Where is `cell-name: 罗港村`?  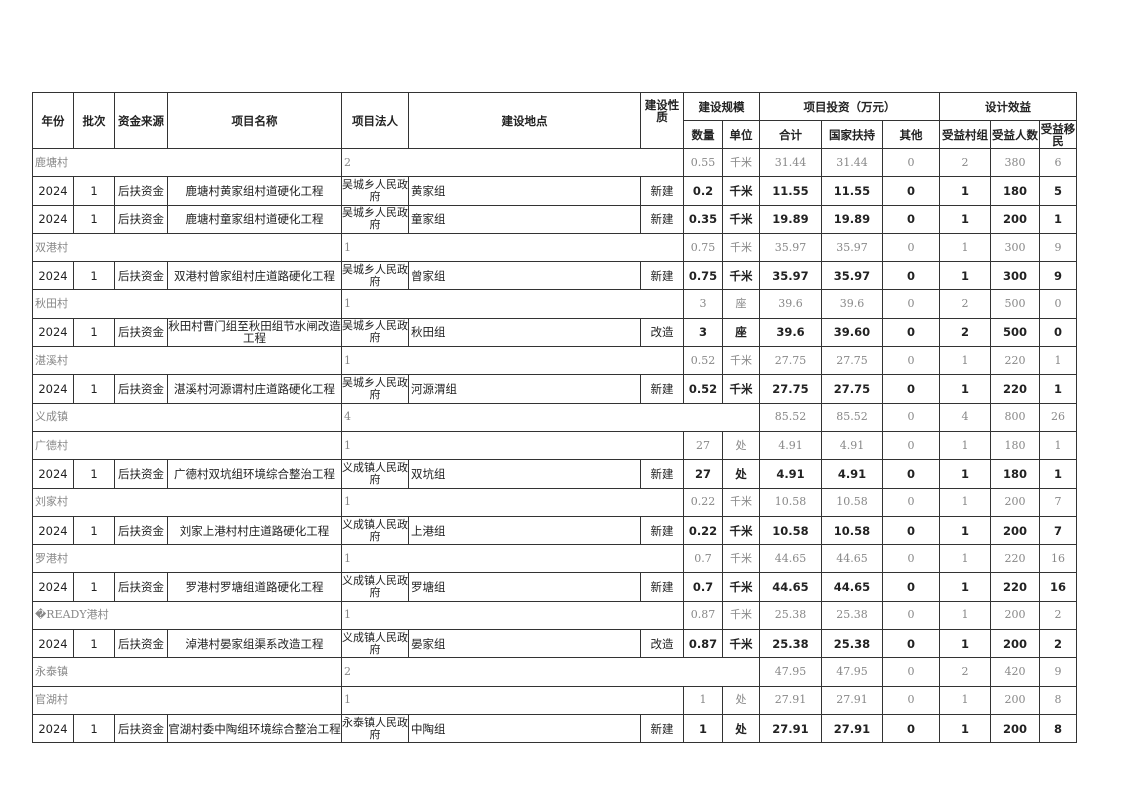
cell-name: 罗港村 is located at coordinates (187, 559).